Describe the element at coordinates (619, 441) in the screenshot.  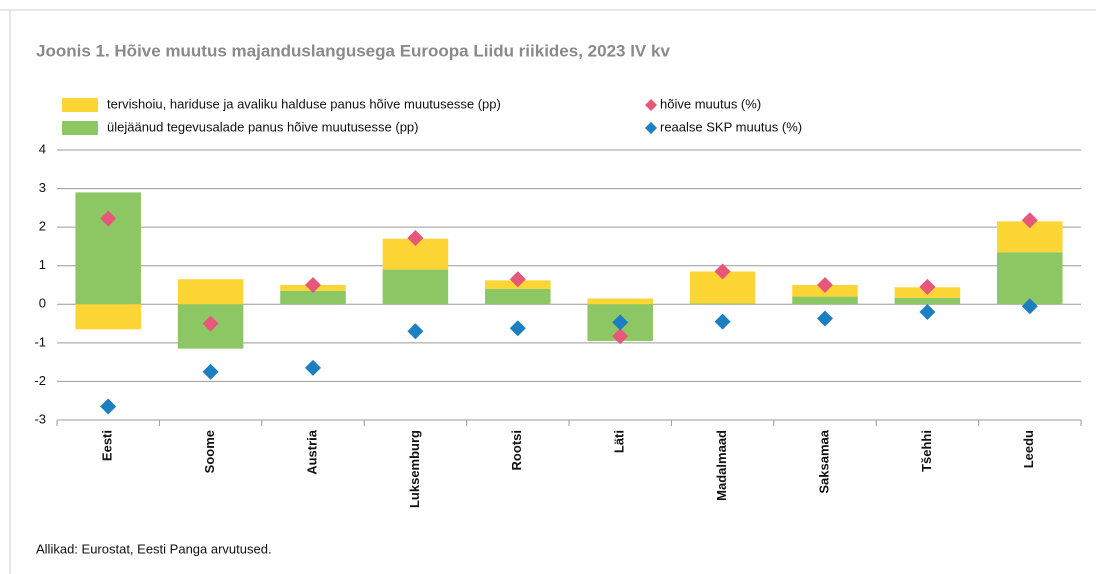
I see `x-tick-label: Läti` at that location.